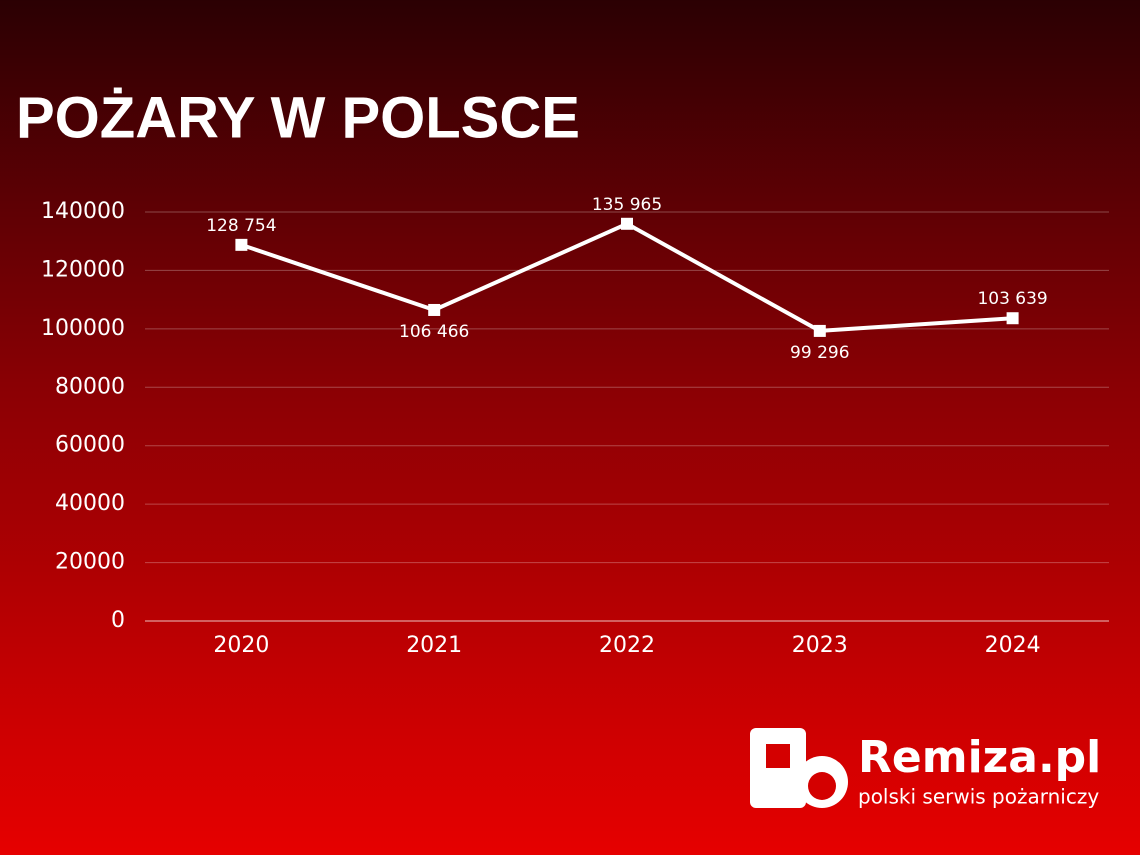 Image resolution: width=1140 pixels, height=855 pixels. What do you see at coordinates (90, 503) in the screenshot?
I see `y-tick-label: 40000` at bounding box center [90, 503].